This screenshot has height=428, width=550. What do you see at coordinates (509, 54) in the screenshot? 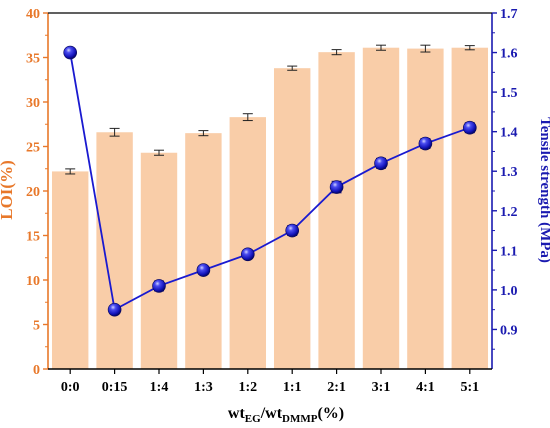
I see `y-right-tick-label: 1.6` at bounding box center [509, 54].